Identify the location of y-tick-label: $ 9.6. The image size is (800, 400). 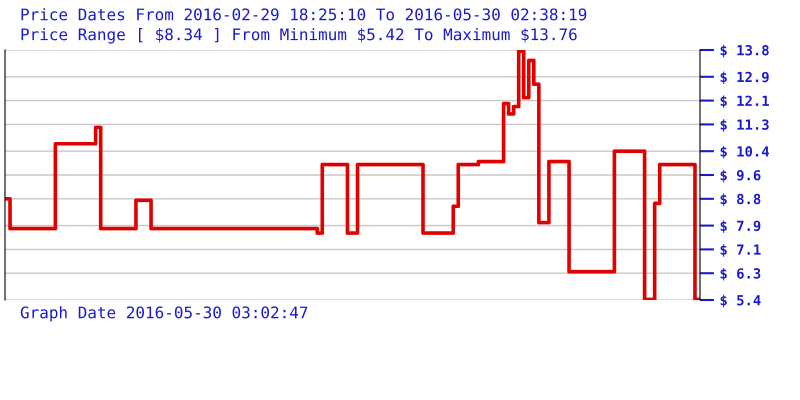
(740, 176).